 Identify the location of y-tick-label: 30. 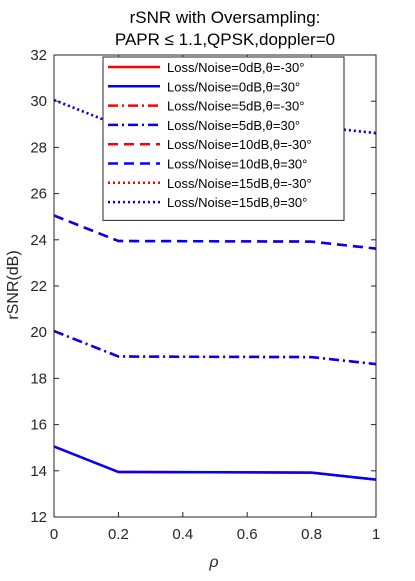
(38, 101).